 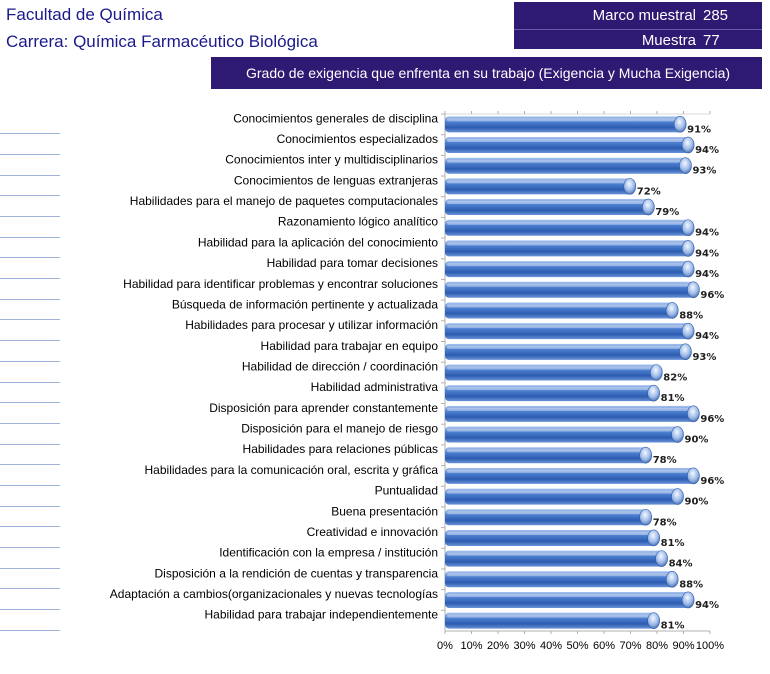 What do you see at coordinates (716, 15) in the screenshot?
I see `marco-value: 285` at bounding box center [716, 15].